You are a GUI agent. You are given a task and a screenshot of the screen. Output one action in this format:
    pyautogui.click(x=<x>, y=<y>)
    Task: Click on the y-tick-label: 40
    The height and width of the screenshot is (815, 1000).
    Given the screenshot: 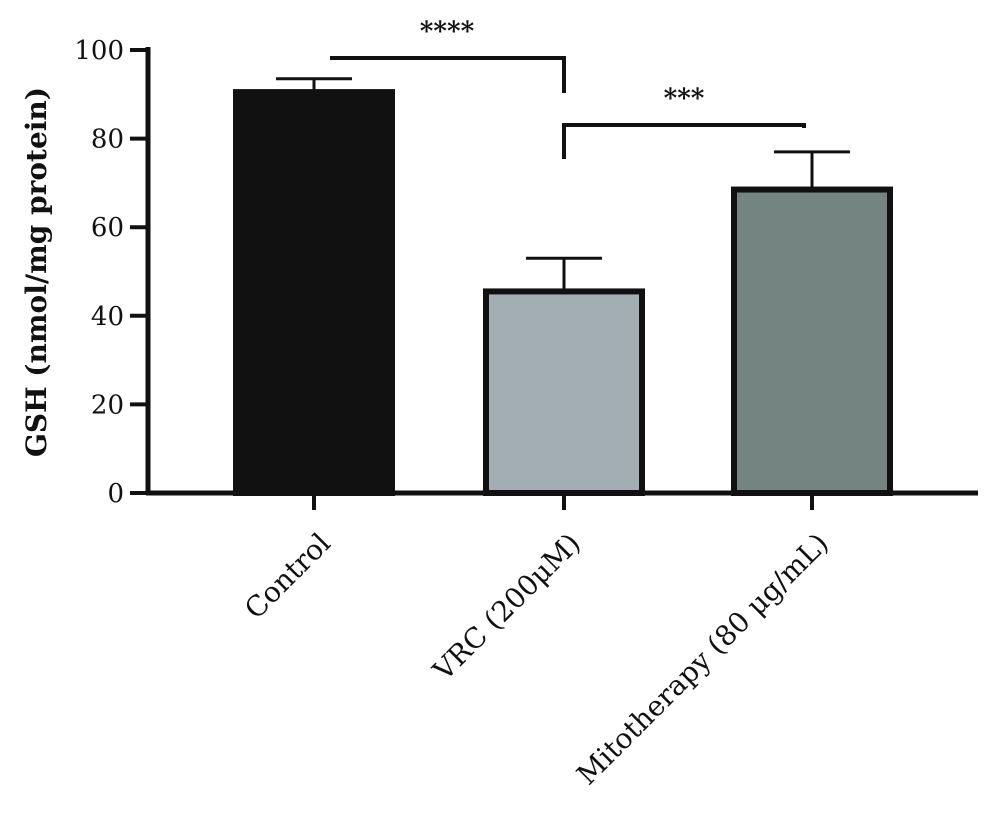 What is the action you would take?
    pyautogui.click(x=107, y=317)
    